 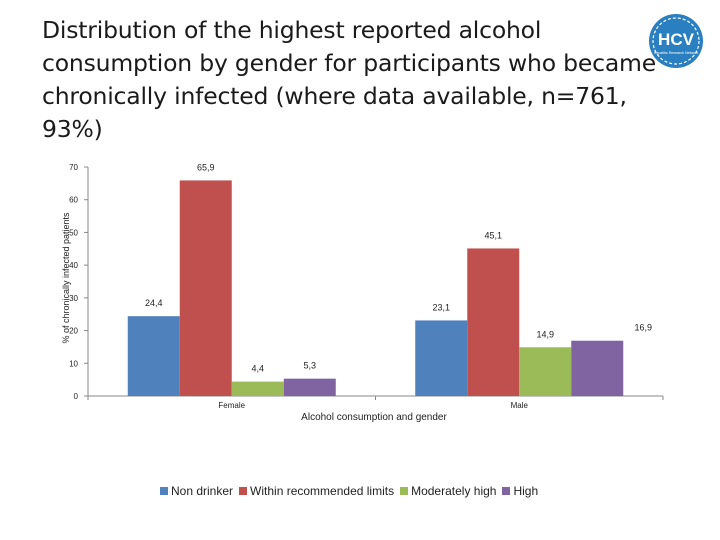 What do you see at coordinates (257, 369) in the screenshot?
I see `data-label: 4,4` at bounding box center [257, 369].